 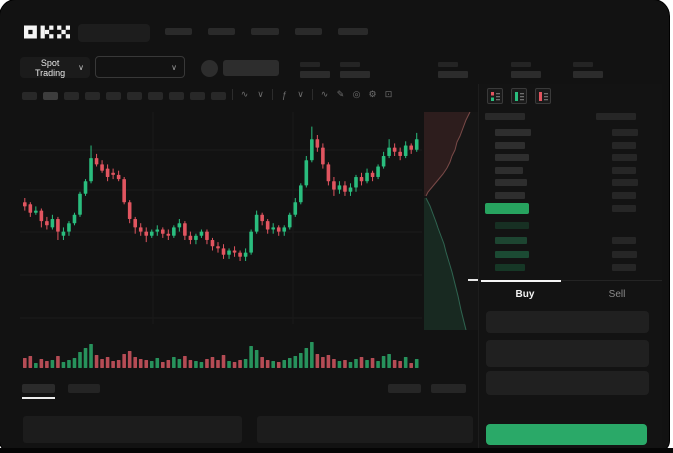 I want to click on draw-tool-icon: ✎, so click(x=340, y=94).